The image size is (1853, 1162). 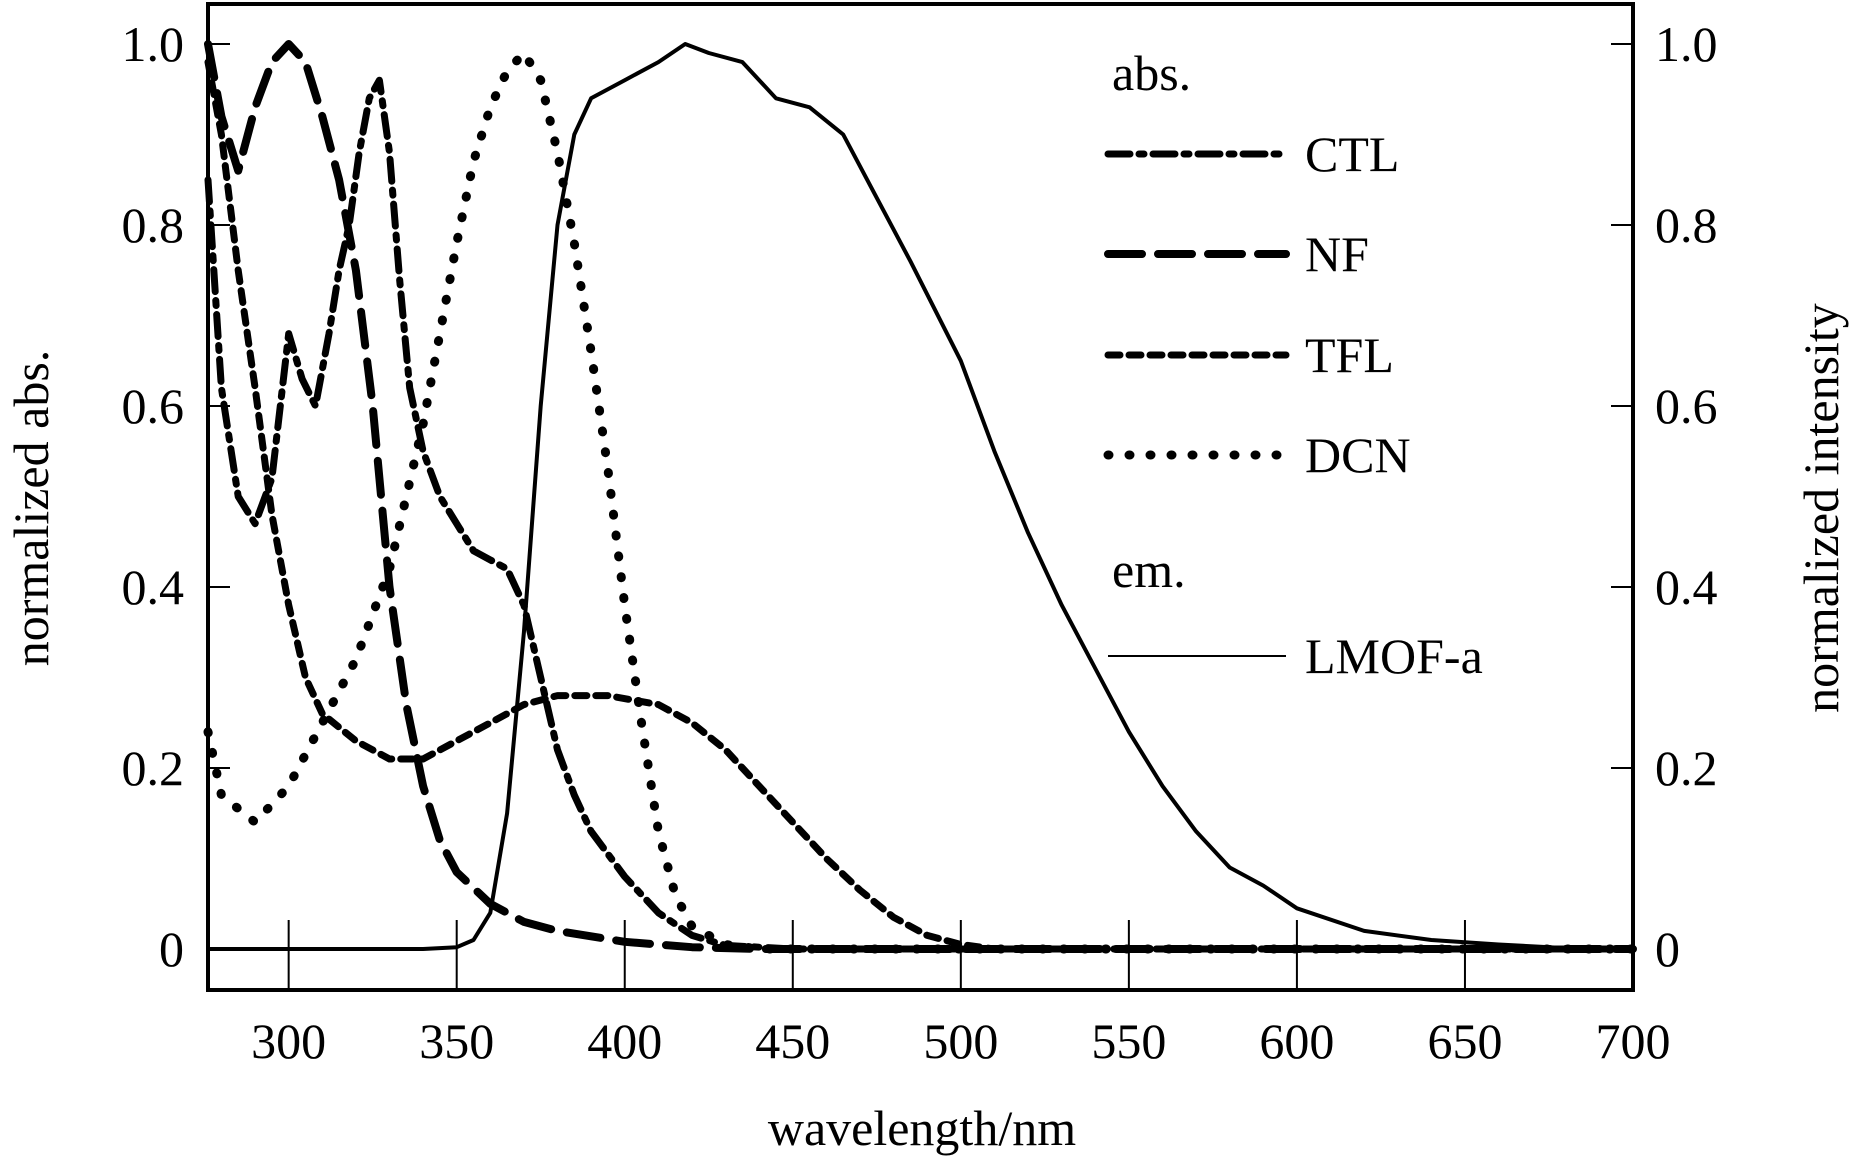 What do you see at coordinates (1149, 570) in the screenshot?
I see `legend-heading: em.` at bounding box center [1149, 570].